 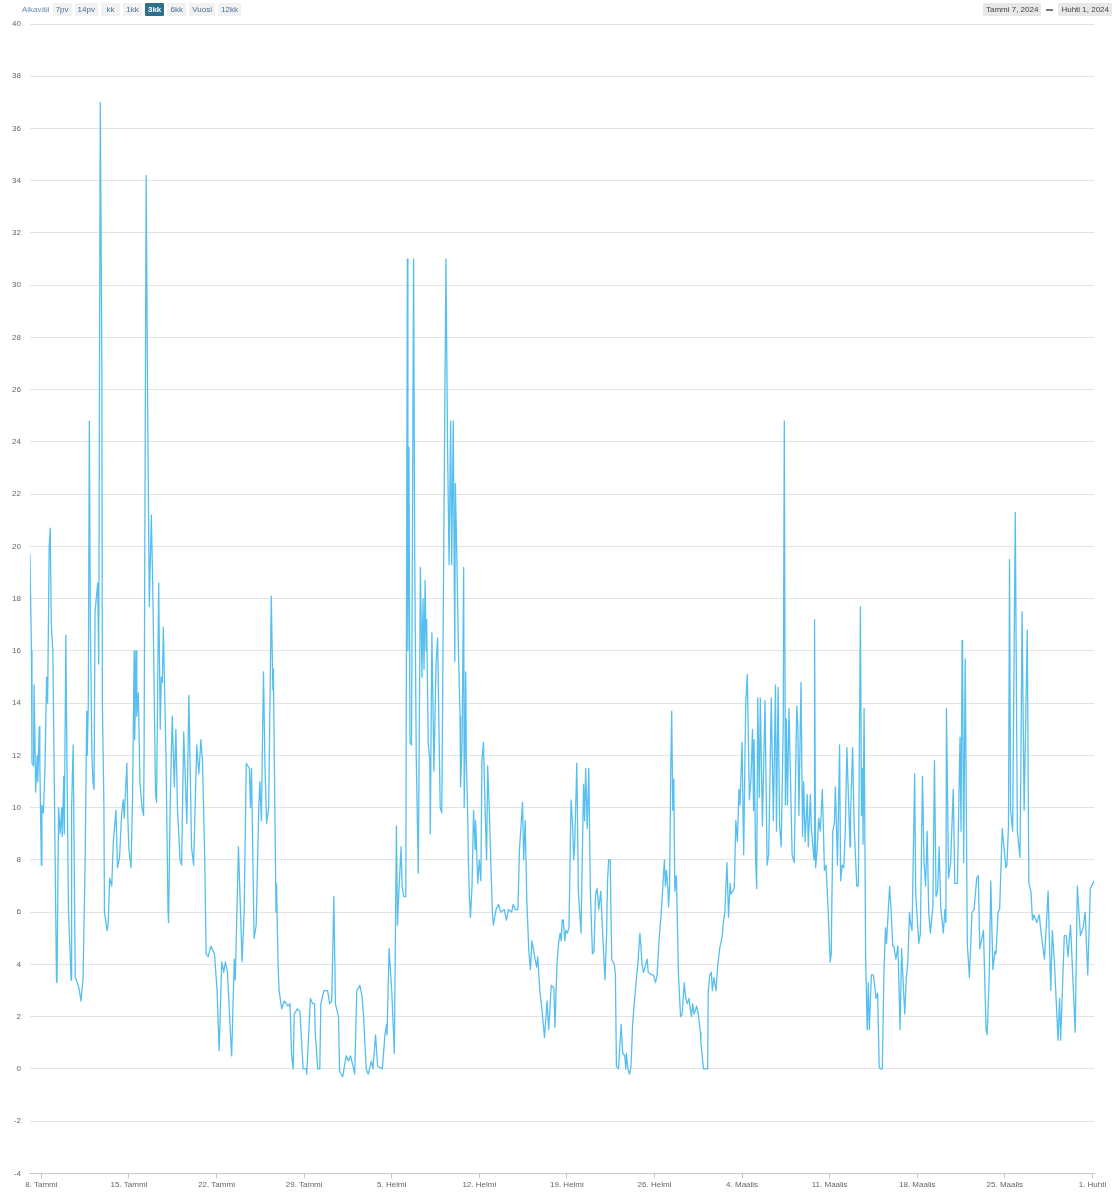 I want to click on y-tick-label: 0, so click(x=19, y=1069).